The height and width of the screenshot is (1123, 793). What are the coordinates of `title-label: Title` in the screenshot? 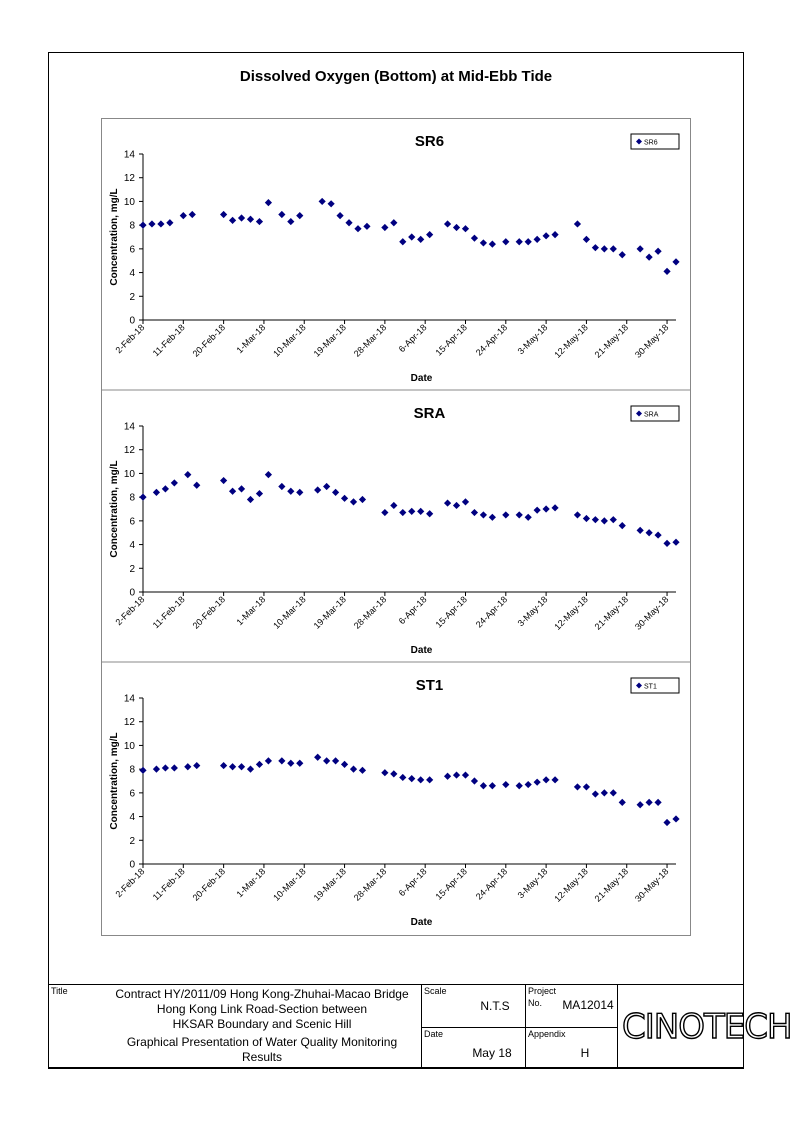 It's located at (59, 991).